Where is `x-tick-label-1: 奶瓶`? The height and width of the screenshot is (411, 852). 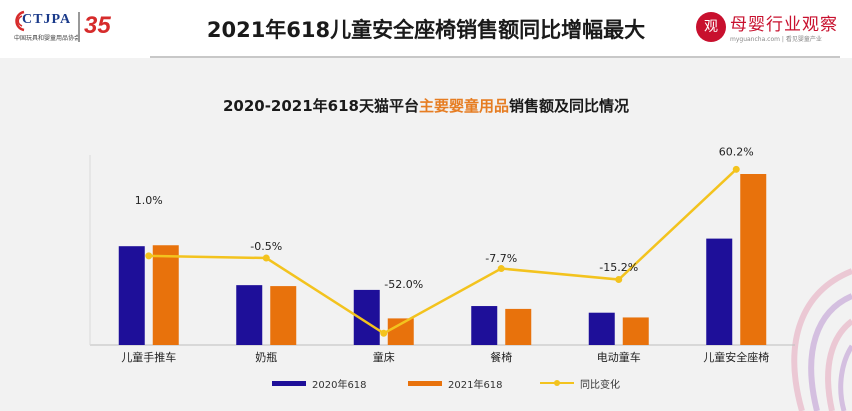 x-tick-label-1: 奶瓶 is located at coordinates (266, 357).